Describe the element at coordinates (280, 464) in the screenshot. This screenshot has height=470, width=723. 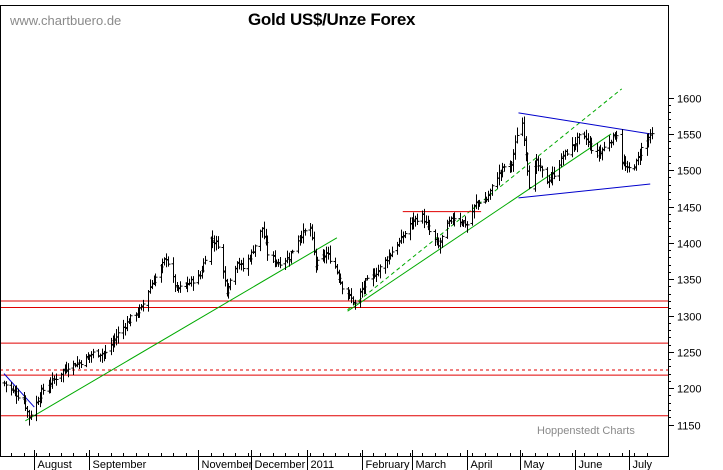
I see `x-tick-label: December` at that location.